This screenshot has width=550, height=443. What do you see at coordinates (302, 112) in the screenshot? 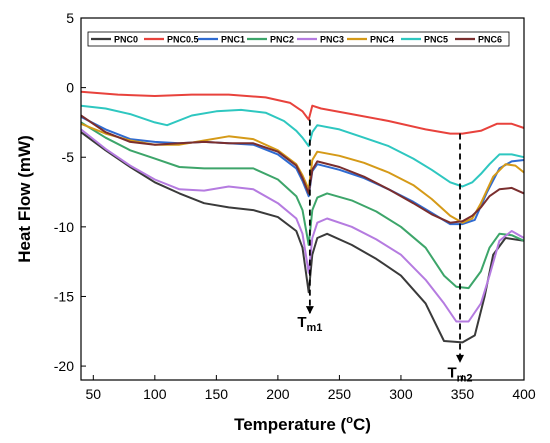
I see `series-line-PNC0.5` at bounding box center [302, 112].